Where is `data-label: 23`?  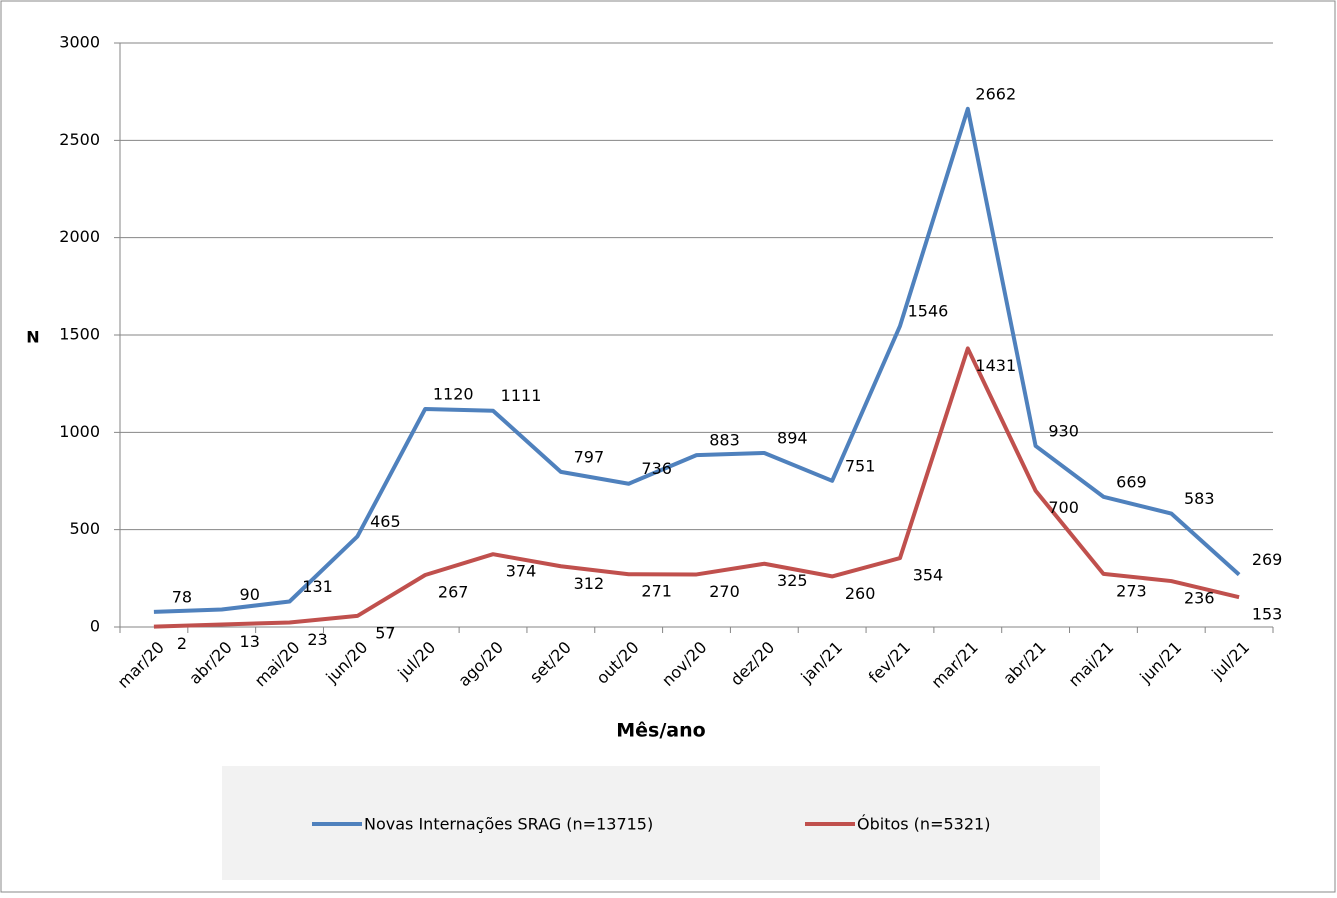
data-label: 23 is located at coordinates (317, 639).